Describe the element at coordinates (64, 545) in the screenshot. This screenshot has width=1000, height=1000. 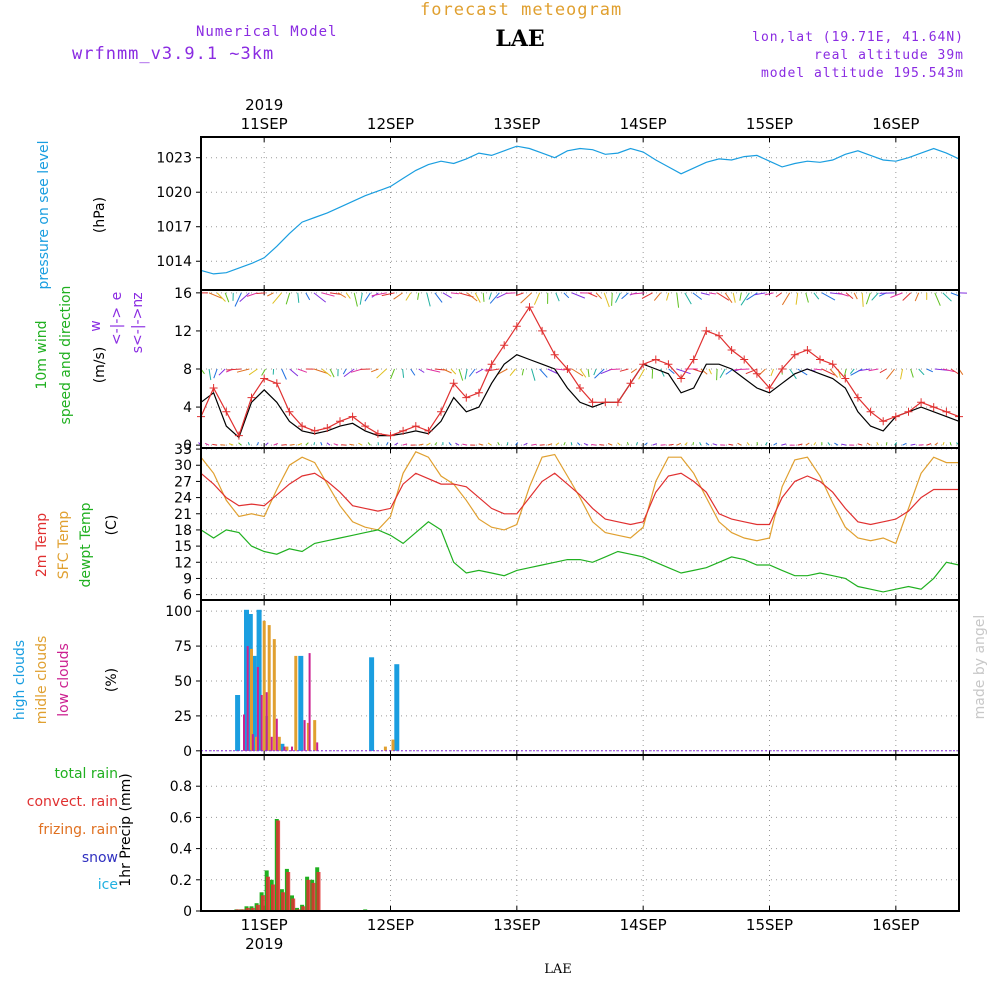
I see `sfc-temp-axis-label: SFC Temp` at that location.